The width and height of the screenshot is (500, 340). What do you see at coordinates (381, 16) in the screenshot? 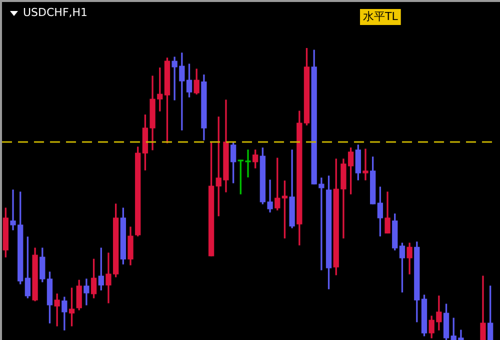
I see `text: 水平TL` at bounding box center [381, 16].